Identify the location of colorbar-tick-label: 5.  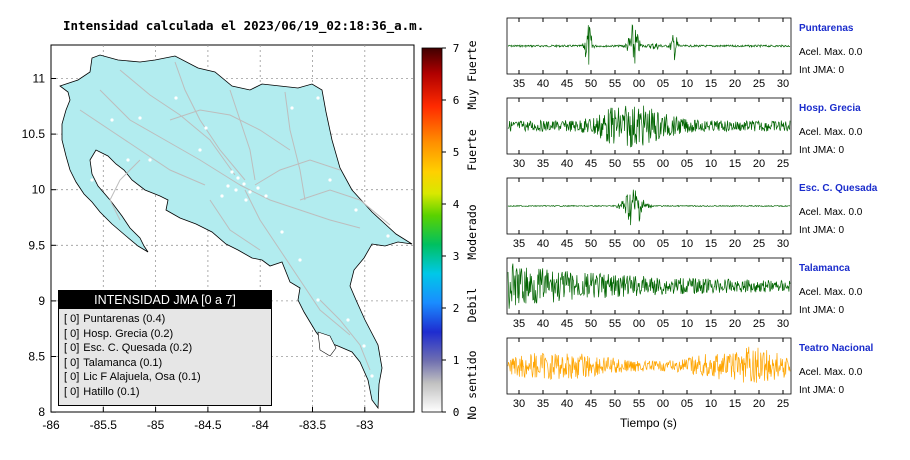
(456, 152).